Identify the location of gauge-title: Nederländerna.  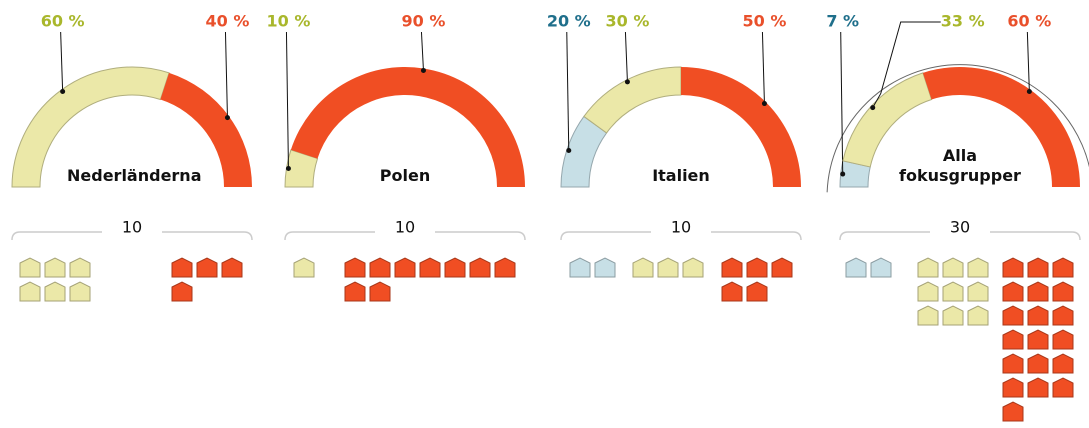
(134, 175).